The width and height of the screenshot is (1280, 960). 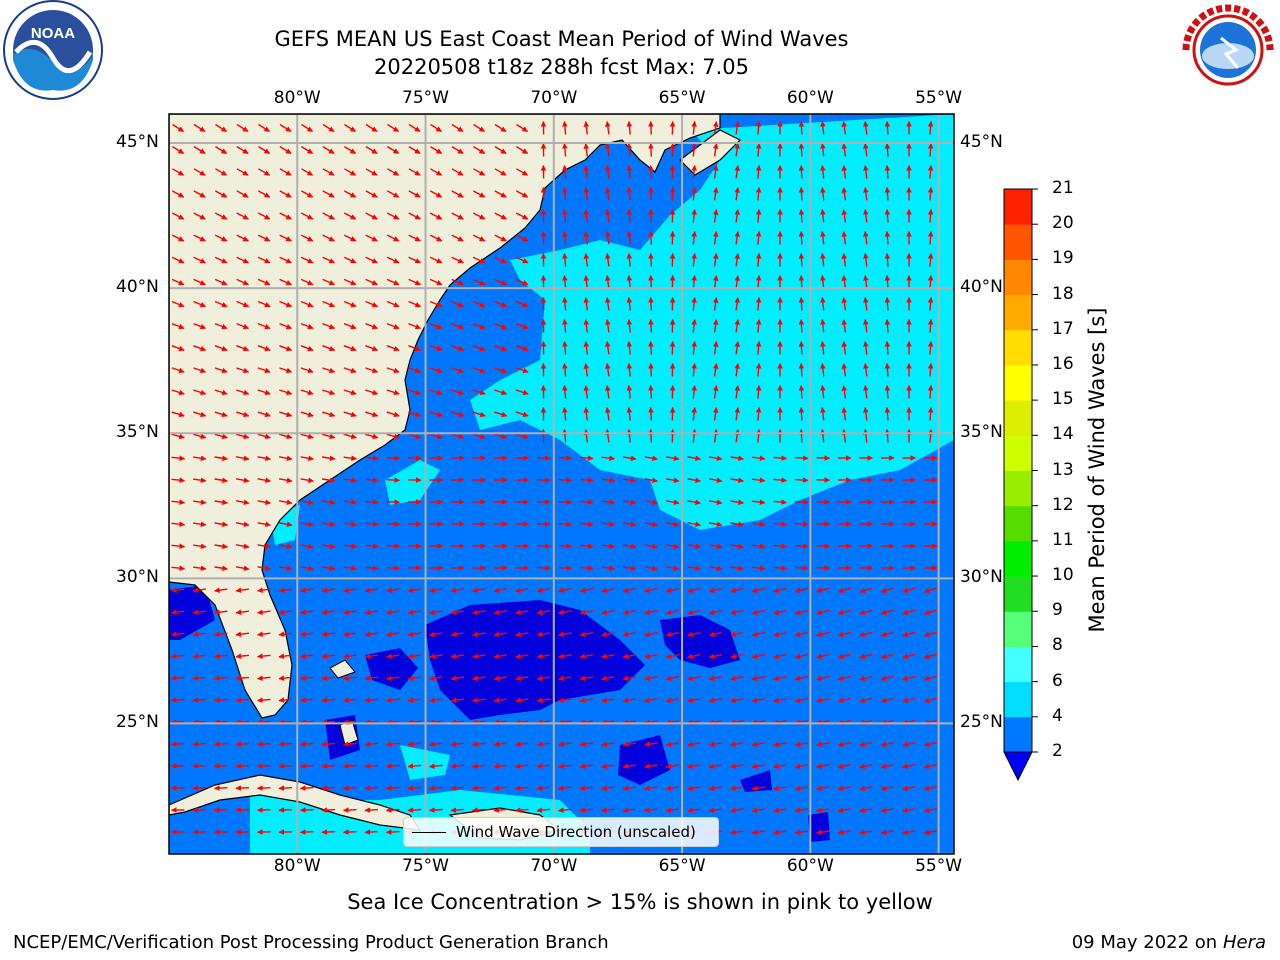 What do you see at coordinates (297, 866) in the screenshot?
I see `longitude-label: 80°W` at bounding box center [297, 866].